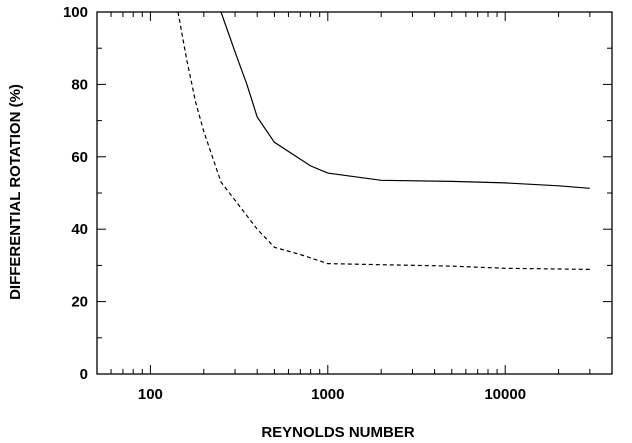 The image size is (632, 443). What do you see at coordinates (15, 192) in the screenshot?
I see `y-axis-title: DIFFERENTIAL ROTATION (%)` at bounding box center [15, 192].